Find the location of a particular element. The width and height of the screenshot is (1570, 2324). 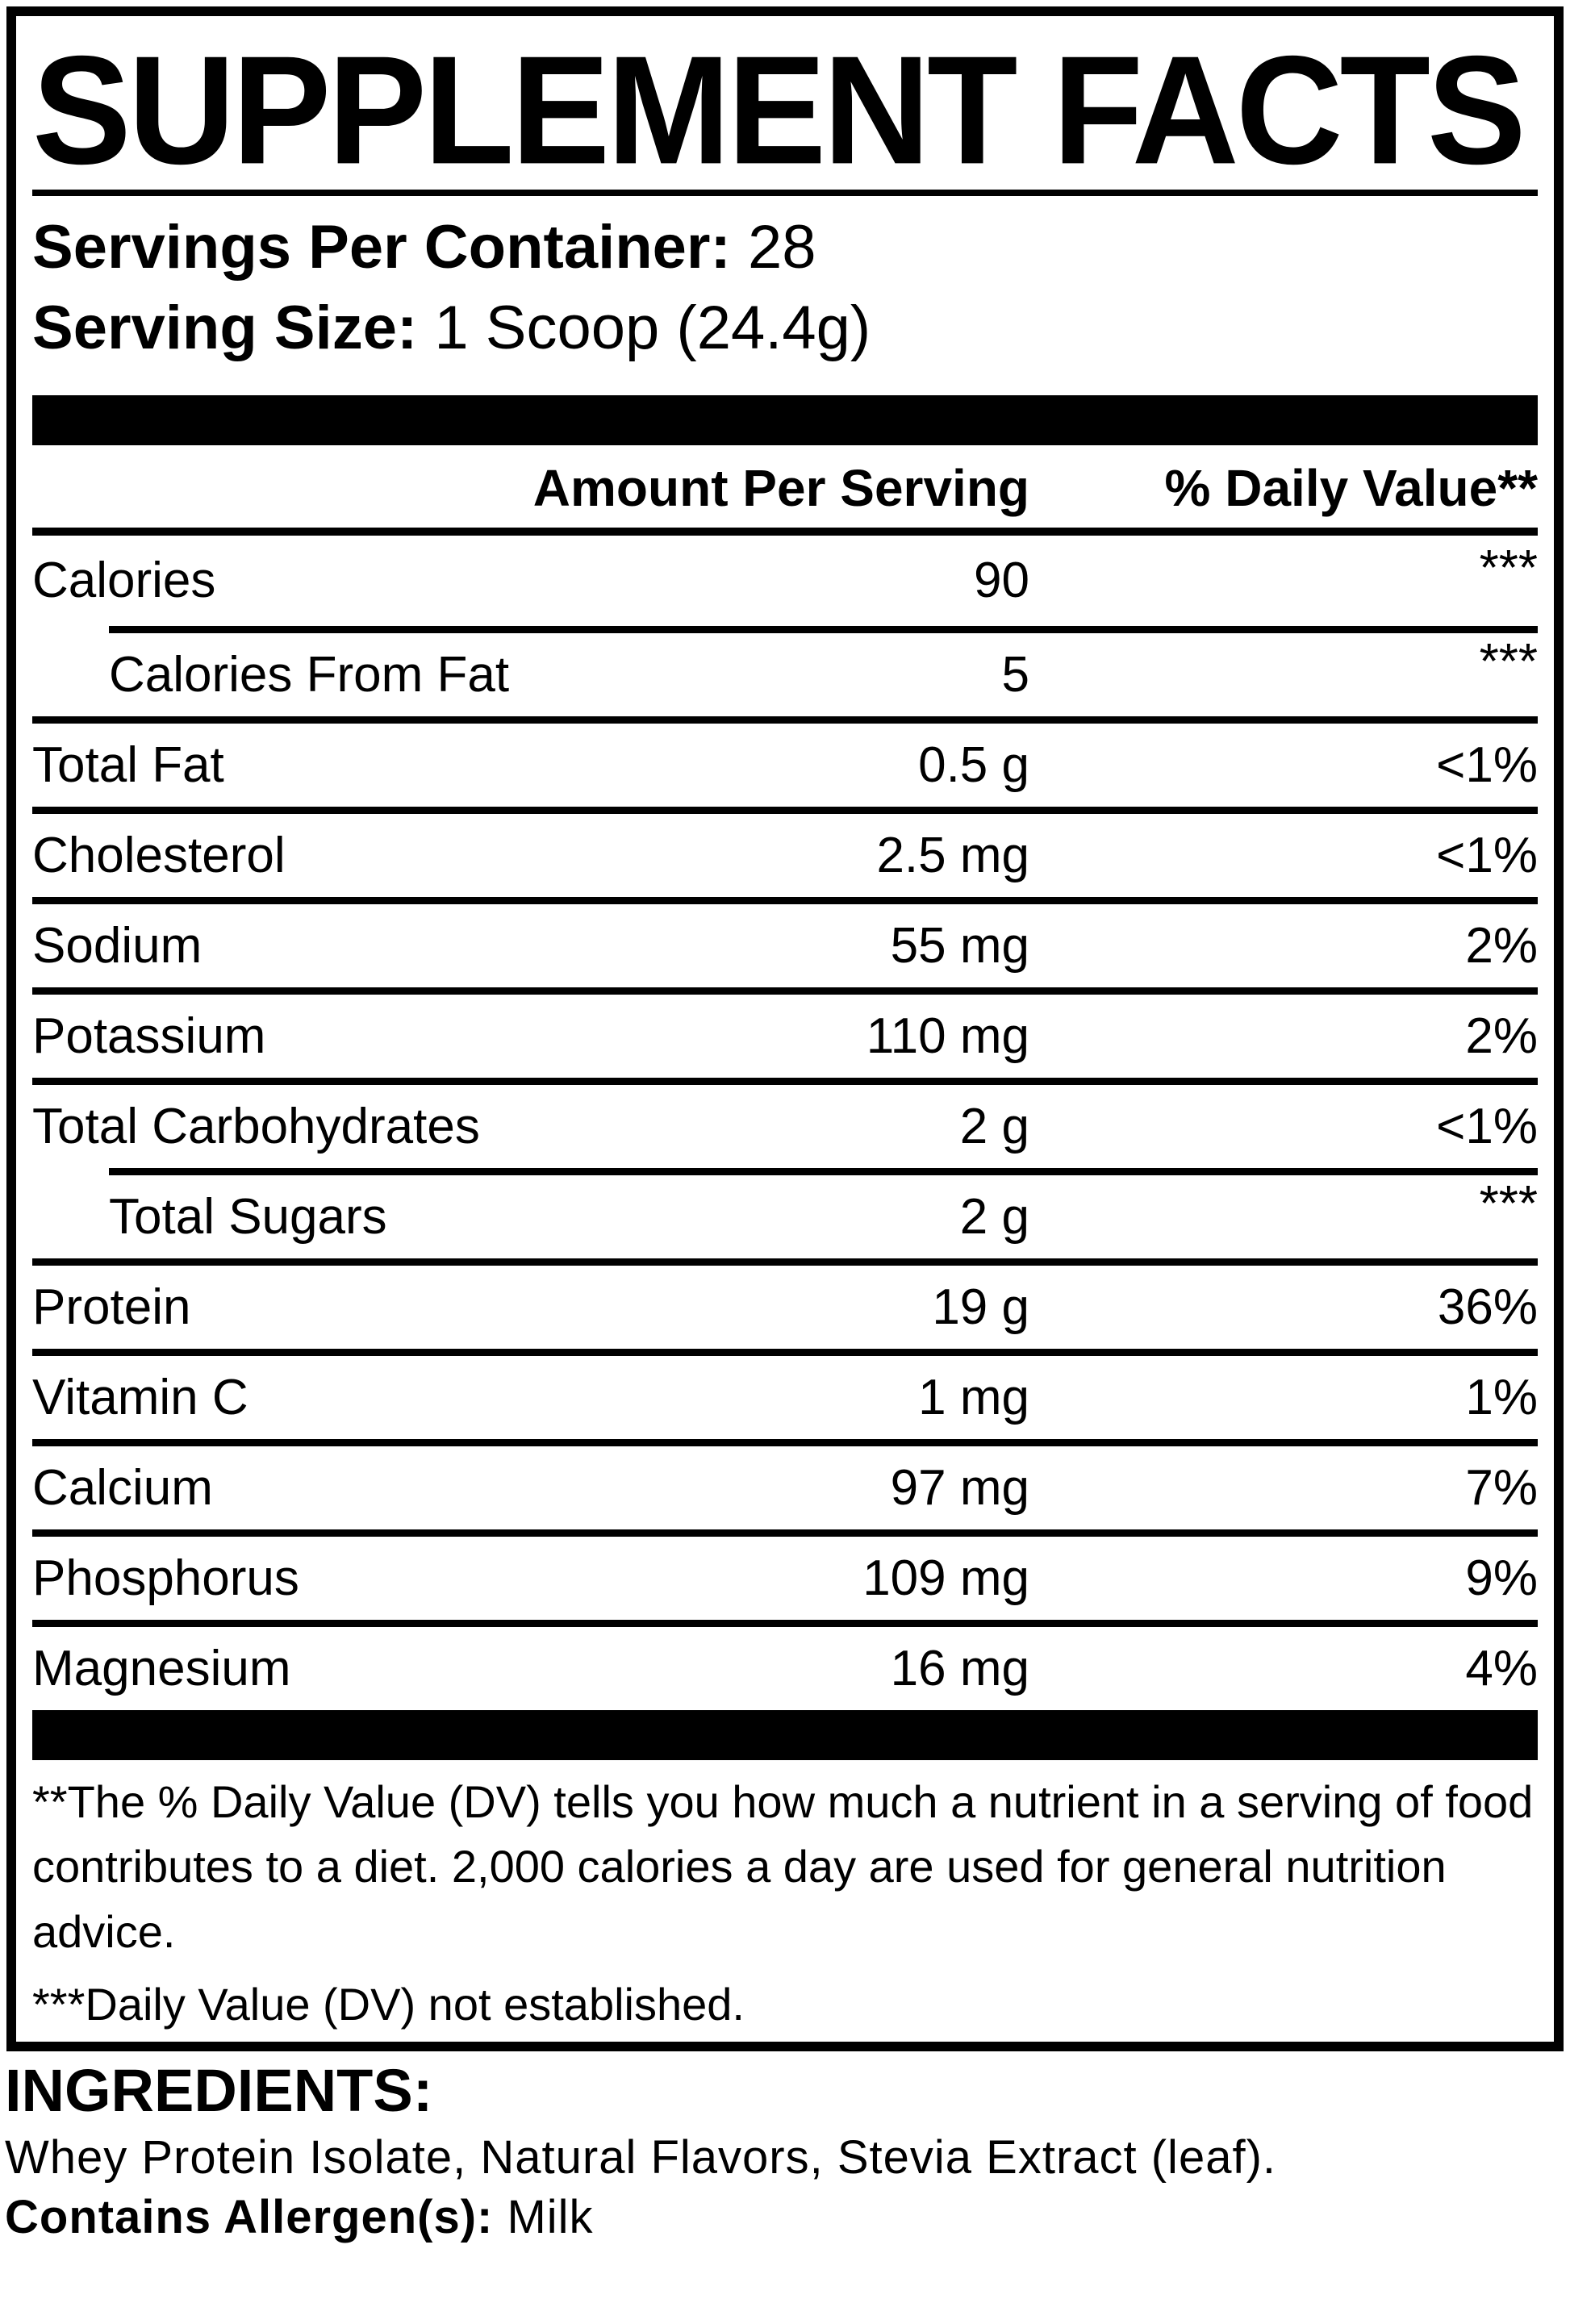

nutrient-name: Calories From Fat is located at coordinates (309, 674).